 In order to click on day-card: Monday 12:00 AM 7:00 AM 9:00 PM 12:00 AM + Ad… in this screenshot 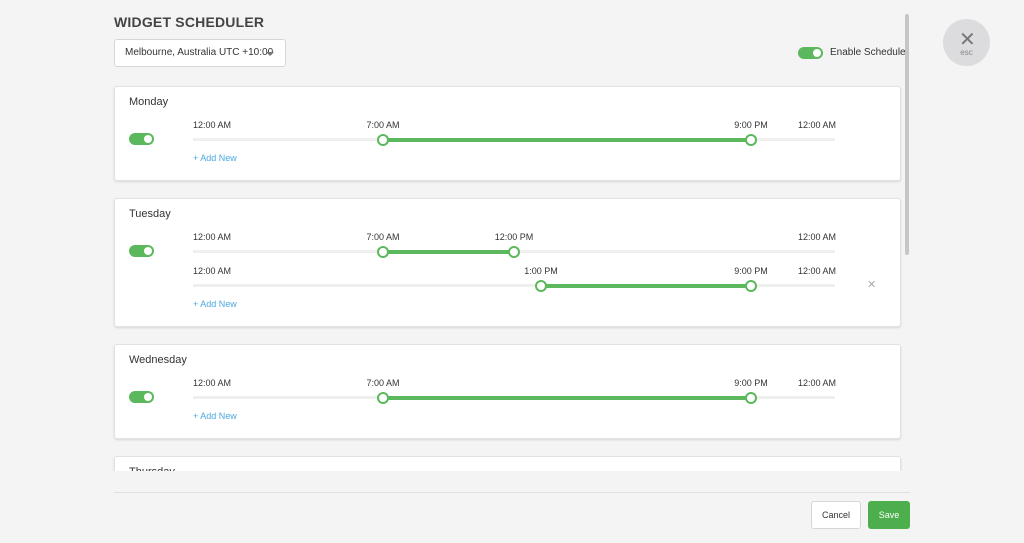, I will do `click(507, 133)`.